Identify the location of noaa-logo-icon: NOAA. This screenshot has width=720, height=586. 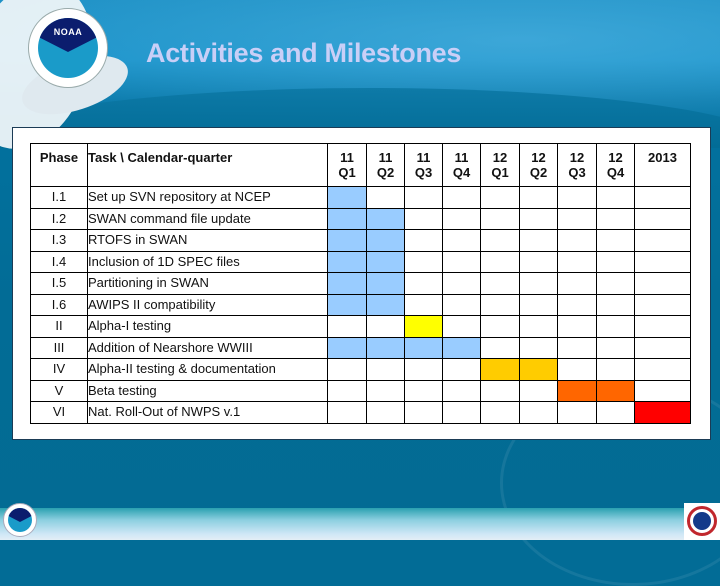
(68, 48).